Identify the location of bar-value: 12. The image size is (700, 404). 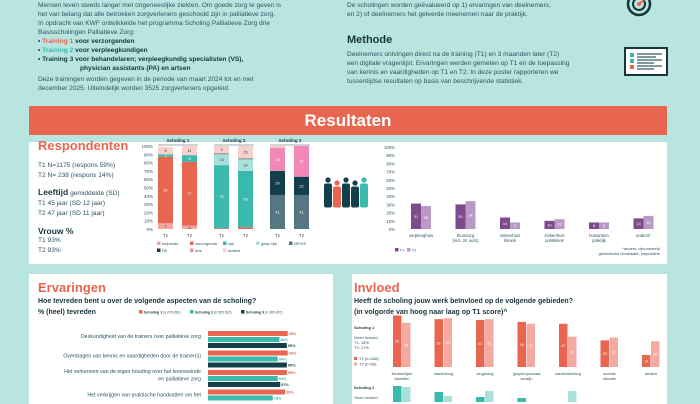
(559, 225).